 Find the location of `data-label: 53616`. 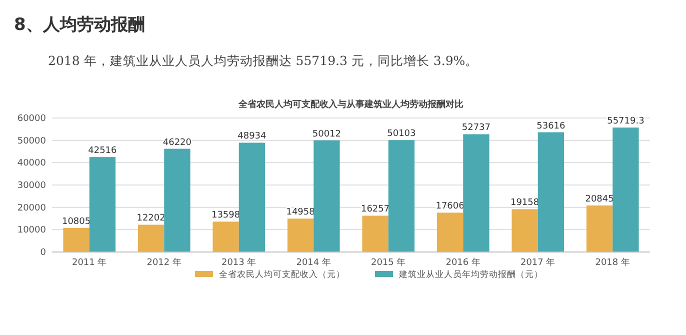

data-label: 53616 is located at coordinates (551, 126).